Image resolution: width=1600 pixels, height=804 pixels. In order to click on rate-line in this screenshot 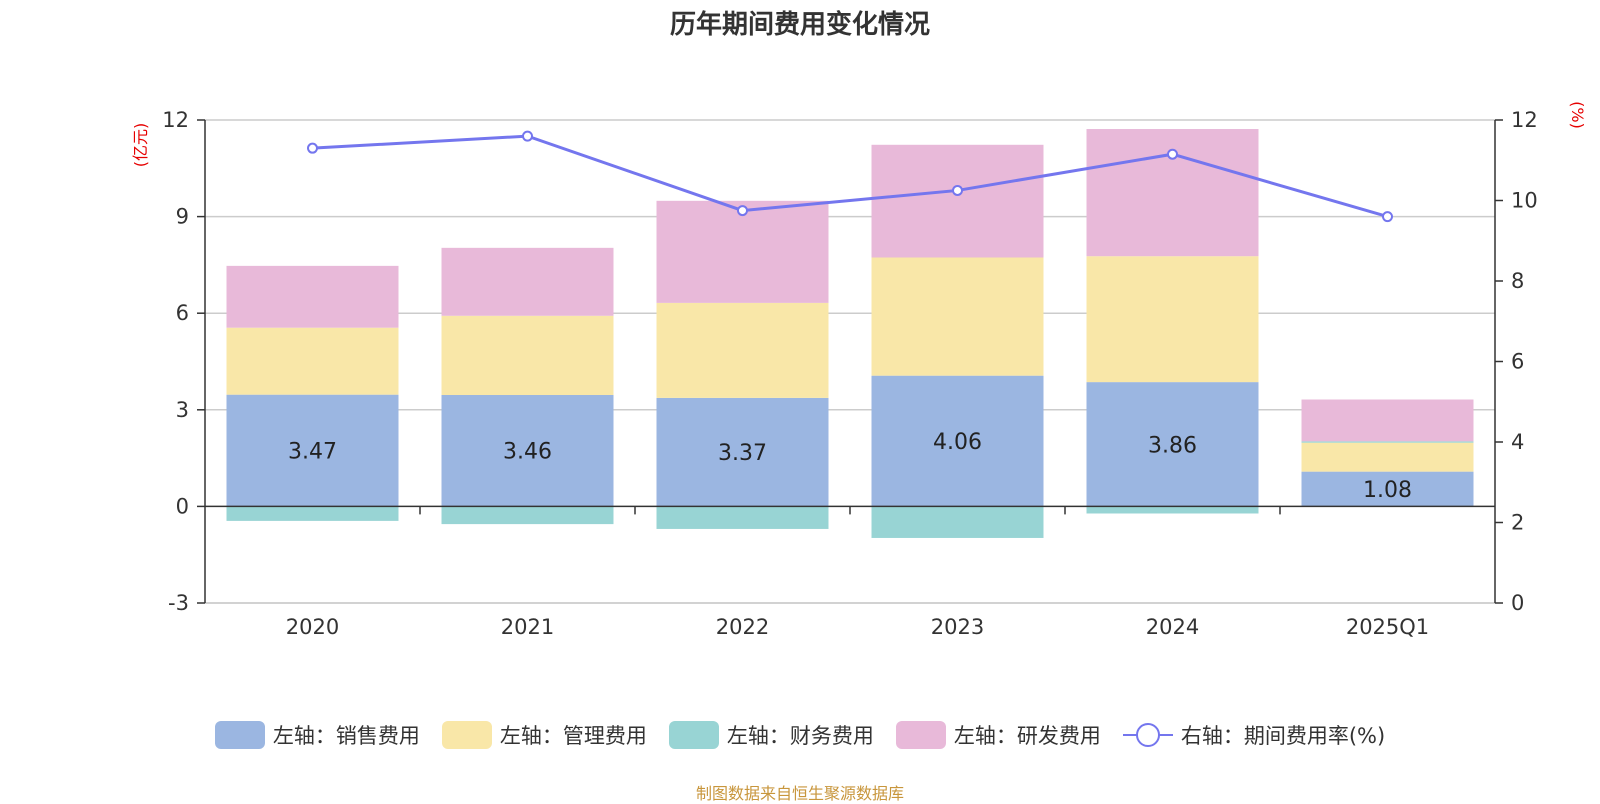, I will do `click(850, 176)`.